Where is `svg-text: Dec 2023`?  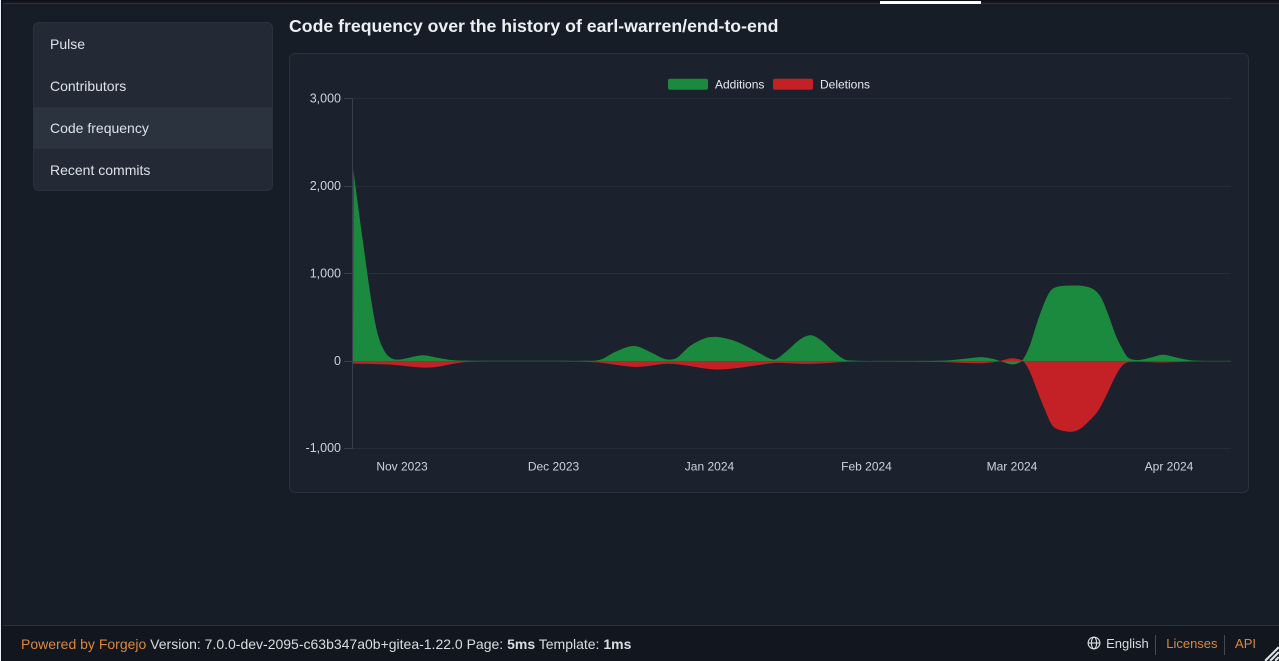
svg-text: Dec 2023 is located at coordinates (554, 467).